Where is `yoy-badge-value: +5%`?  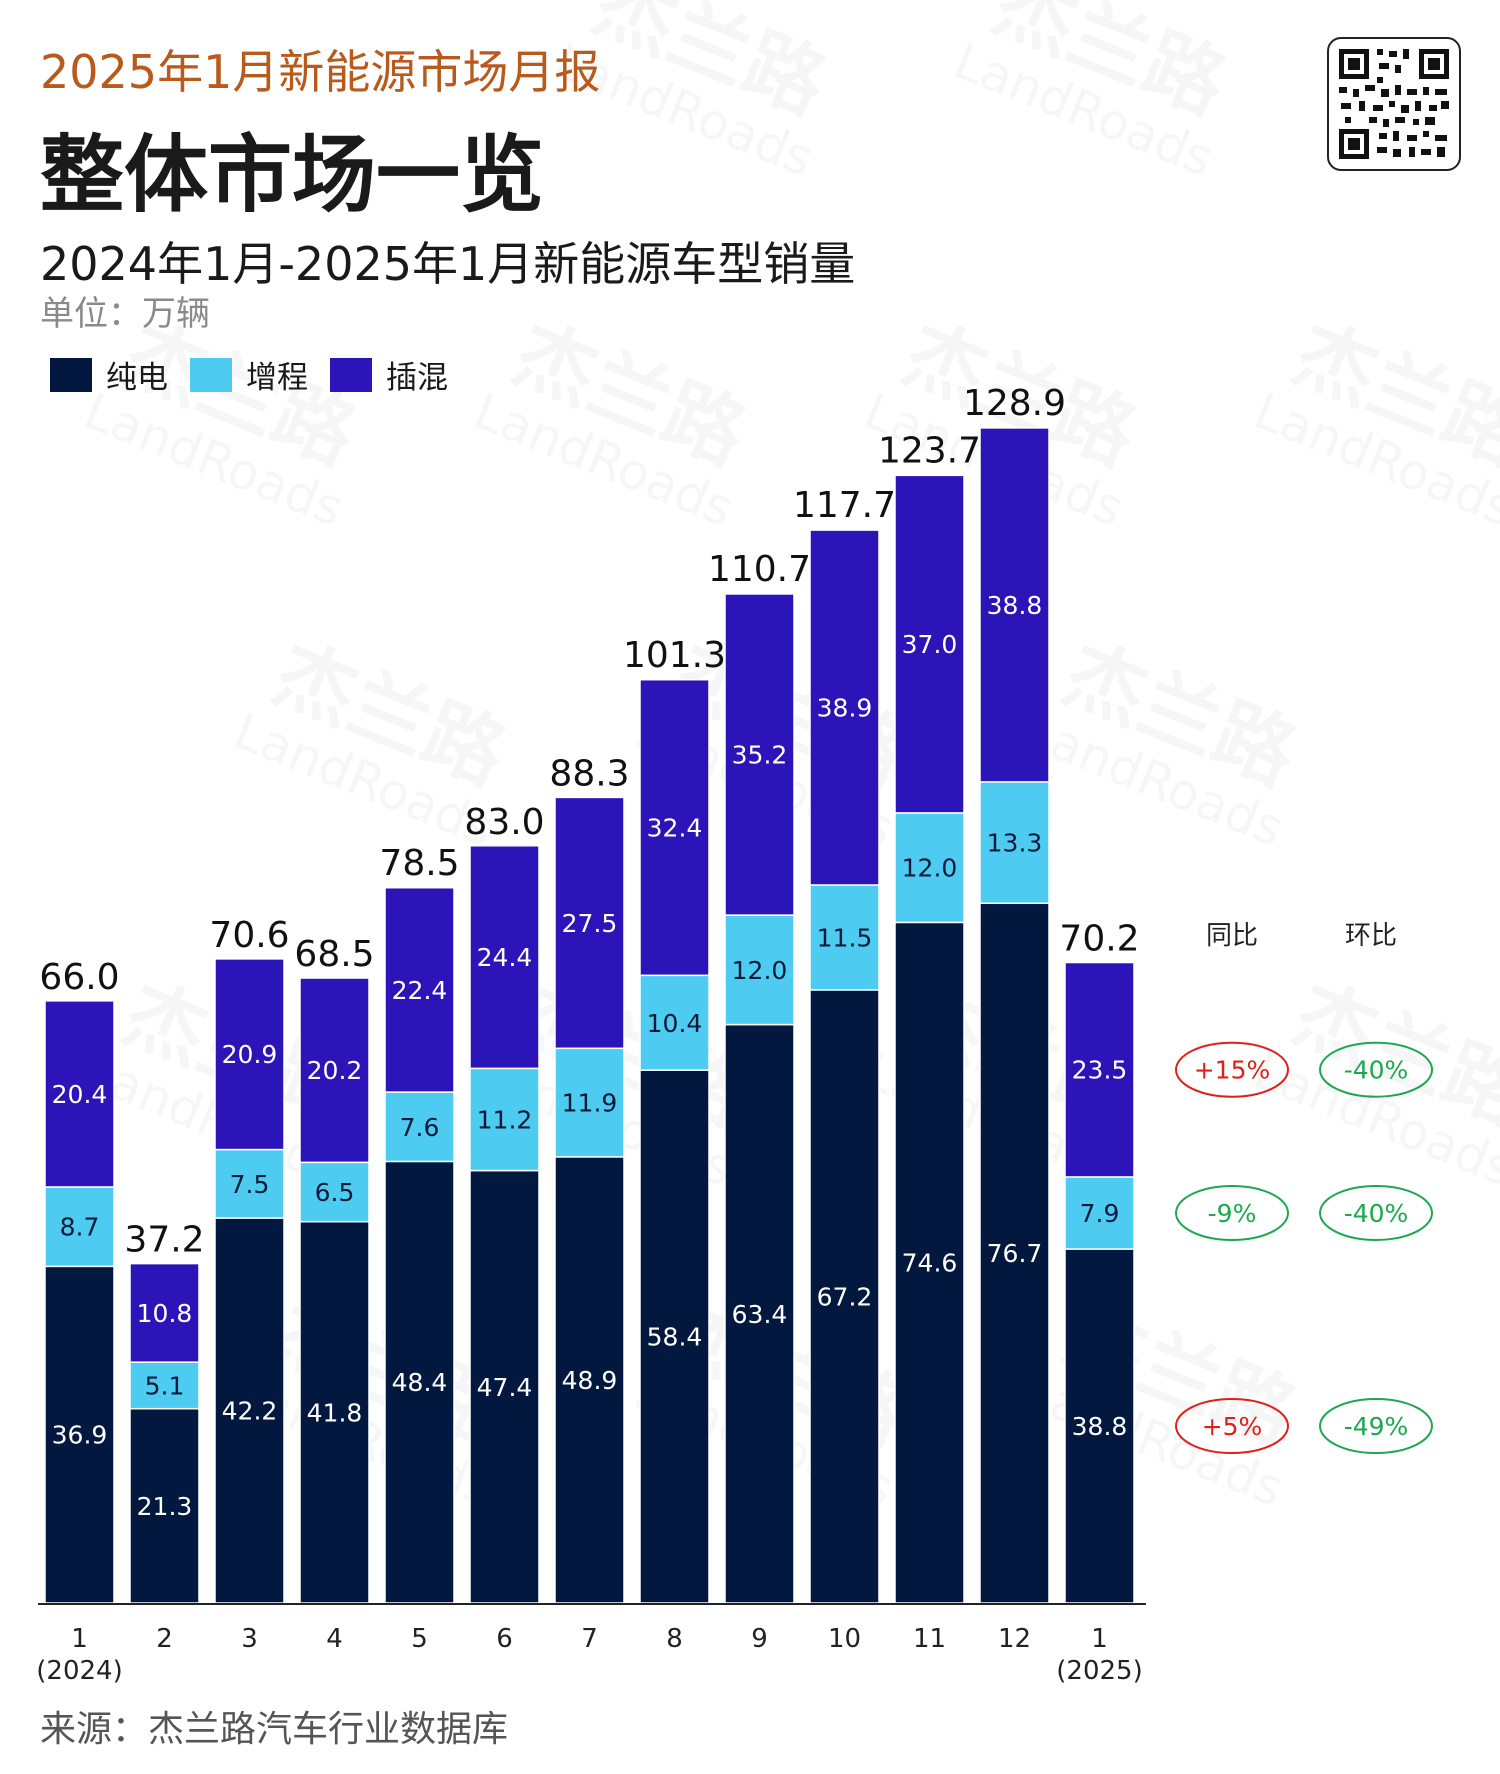
yoy-badge-value: +5% is located at coordinates (1232, 1426).